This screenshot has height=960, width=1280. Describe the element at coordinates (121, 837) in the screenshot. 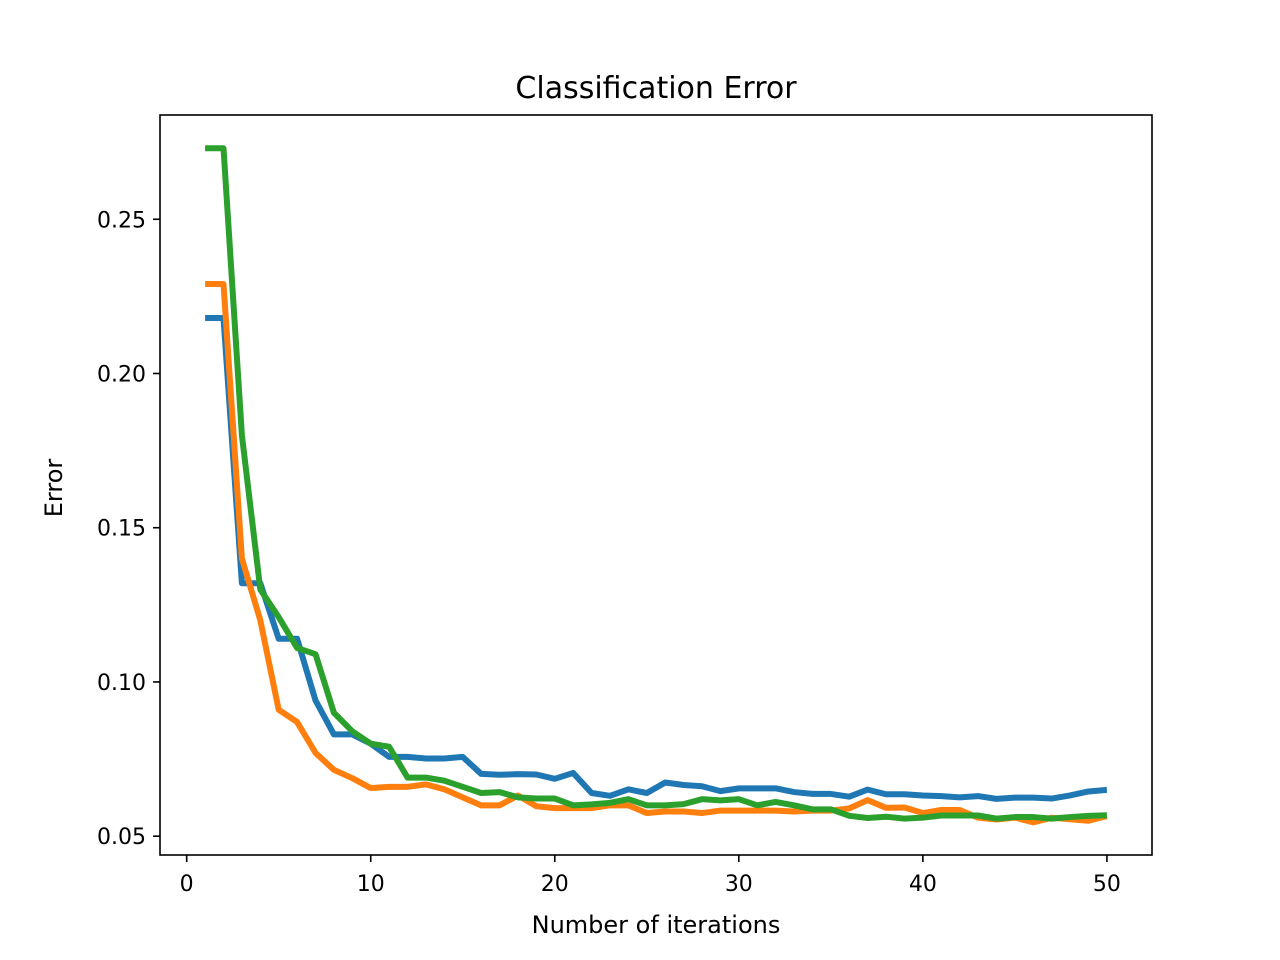

I see `y-tick-label: 0.05` at that location.